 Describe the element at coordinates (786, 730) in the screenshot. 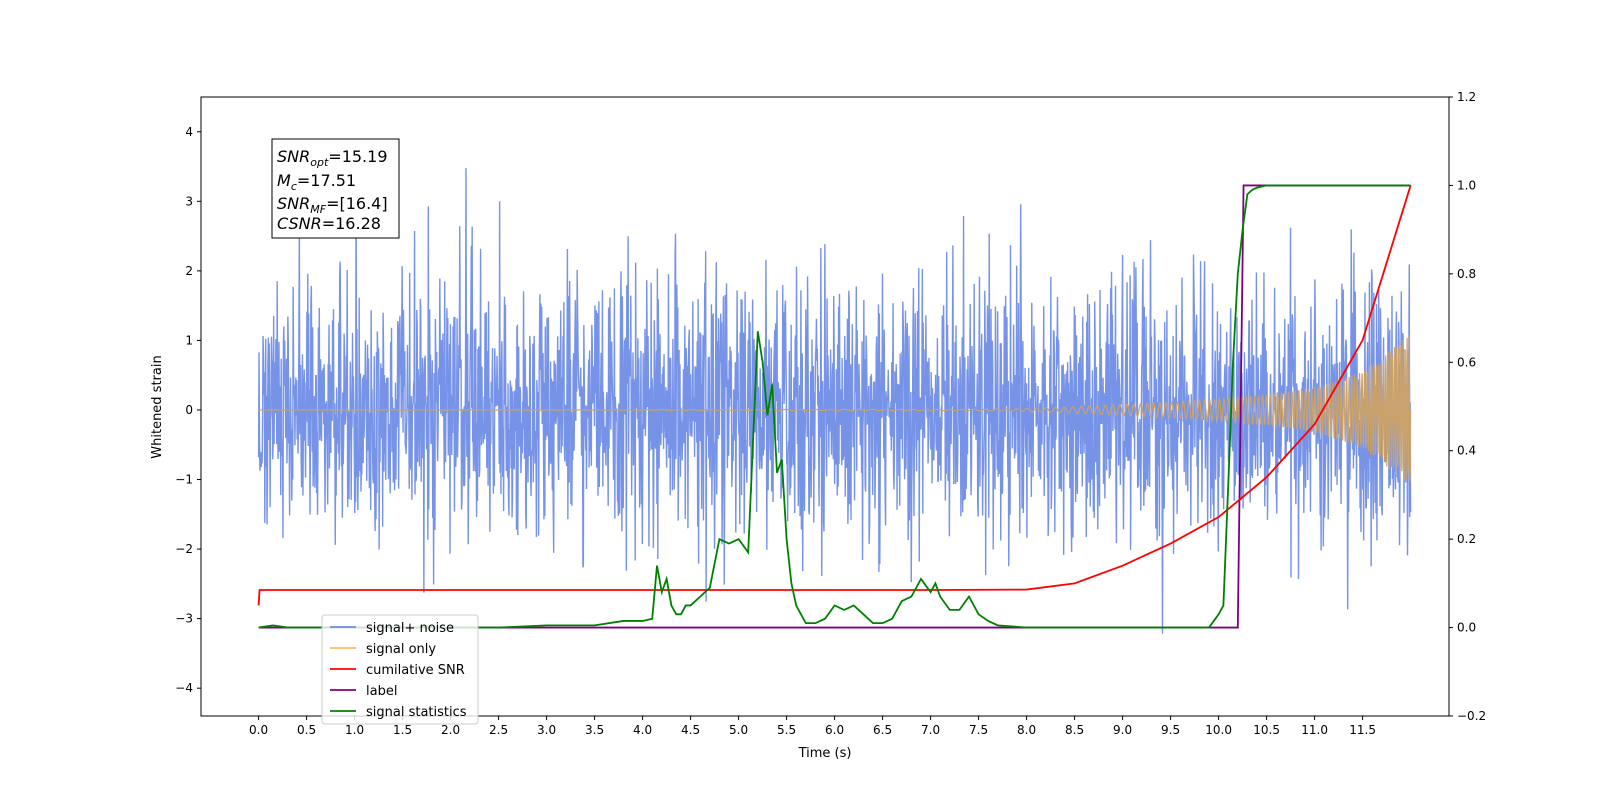

I see `x-tick-label: 5.5` at that location.